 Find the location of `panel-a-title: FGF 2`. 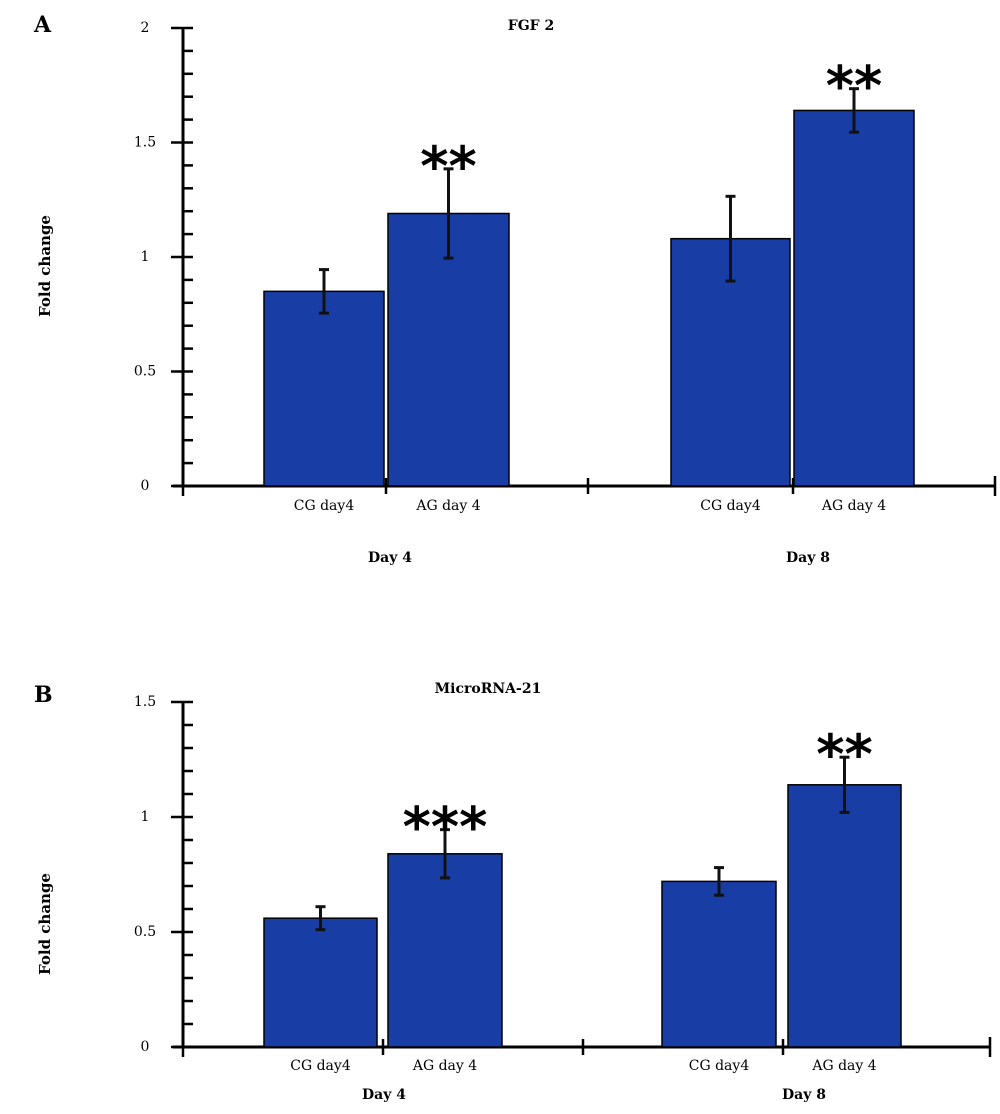

panel-a-title: FGF 2 is located at coordinates (531, 26).